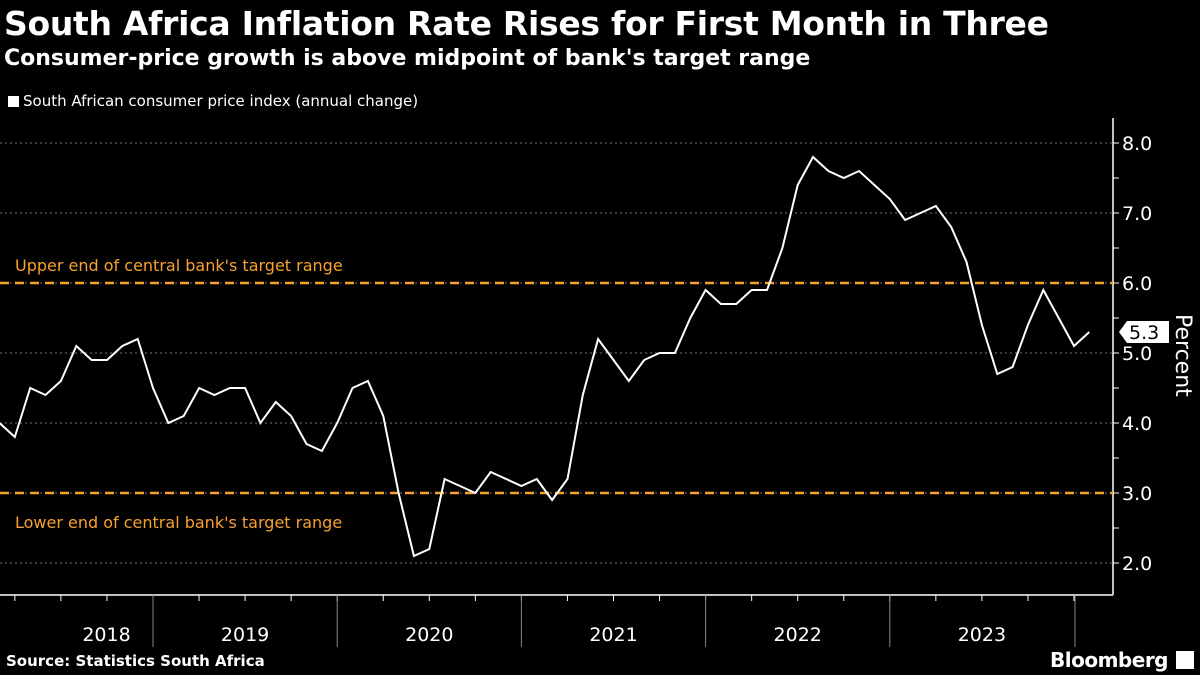  What do you see at coordinates (245, 635) in the screenshot?
I see `x-tick-label: 2019` at bounding box center [245, 635].